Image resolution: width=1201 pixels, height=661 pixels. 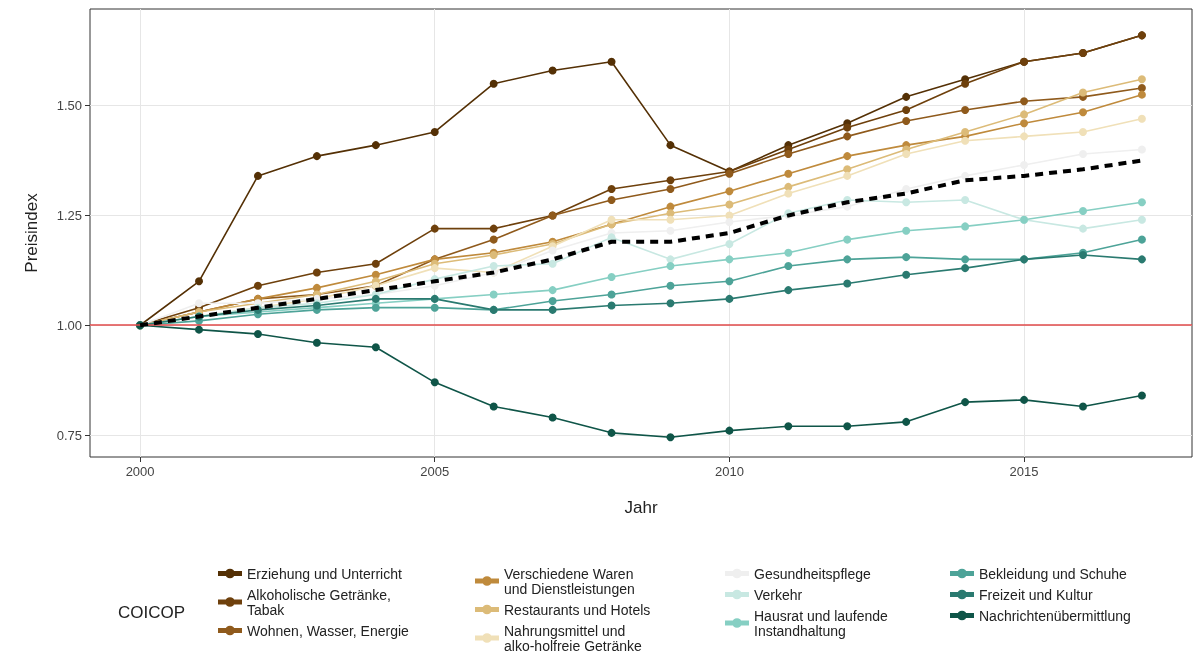 What do you see at coordinates (324, 573) in the screenshot?
I see `legend-label: Erziehung und Unterricht` at bounding box center [324, 573].